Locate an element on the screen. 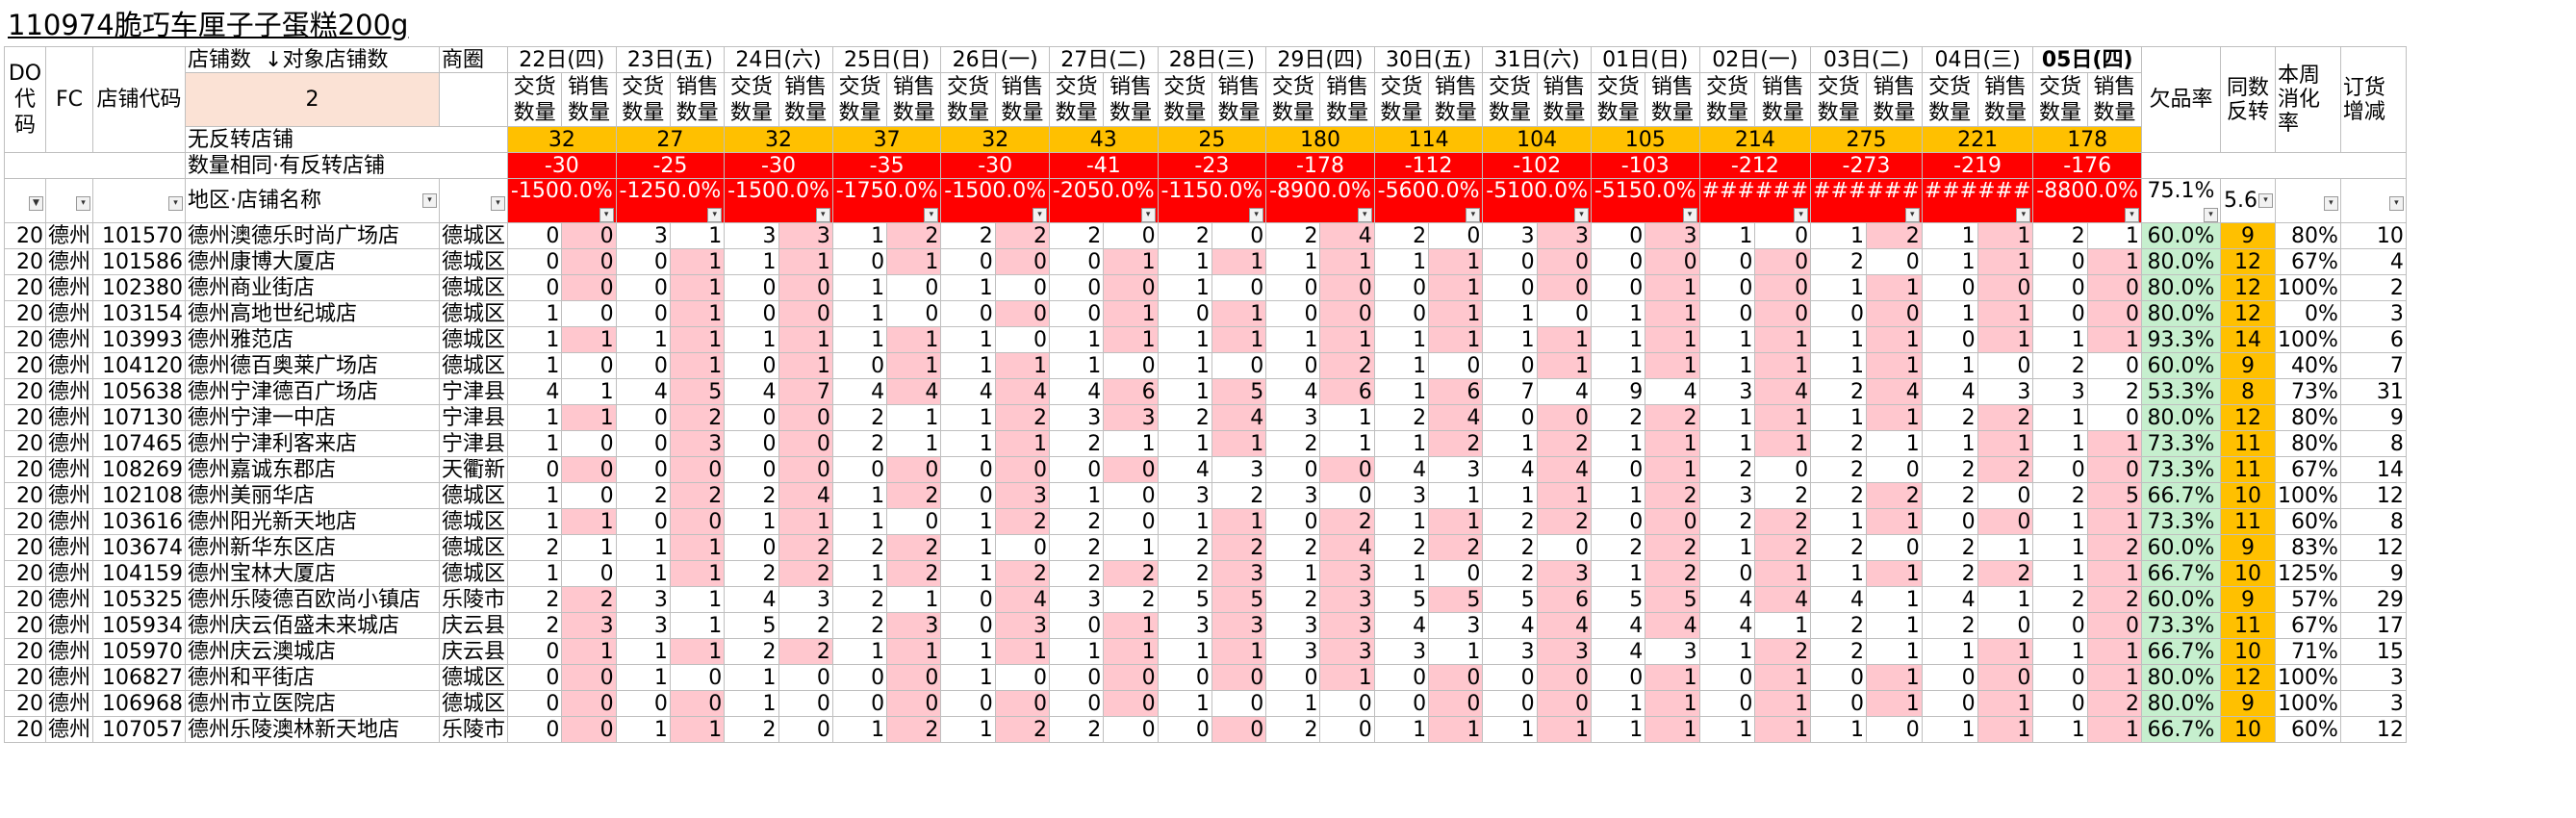 This screenshot has height=818, width=2576. cell-store-name: 德州宁津利客来店 is located at coordinates (313, 443).